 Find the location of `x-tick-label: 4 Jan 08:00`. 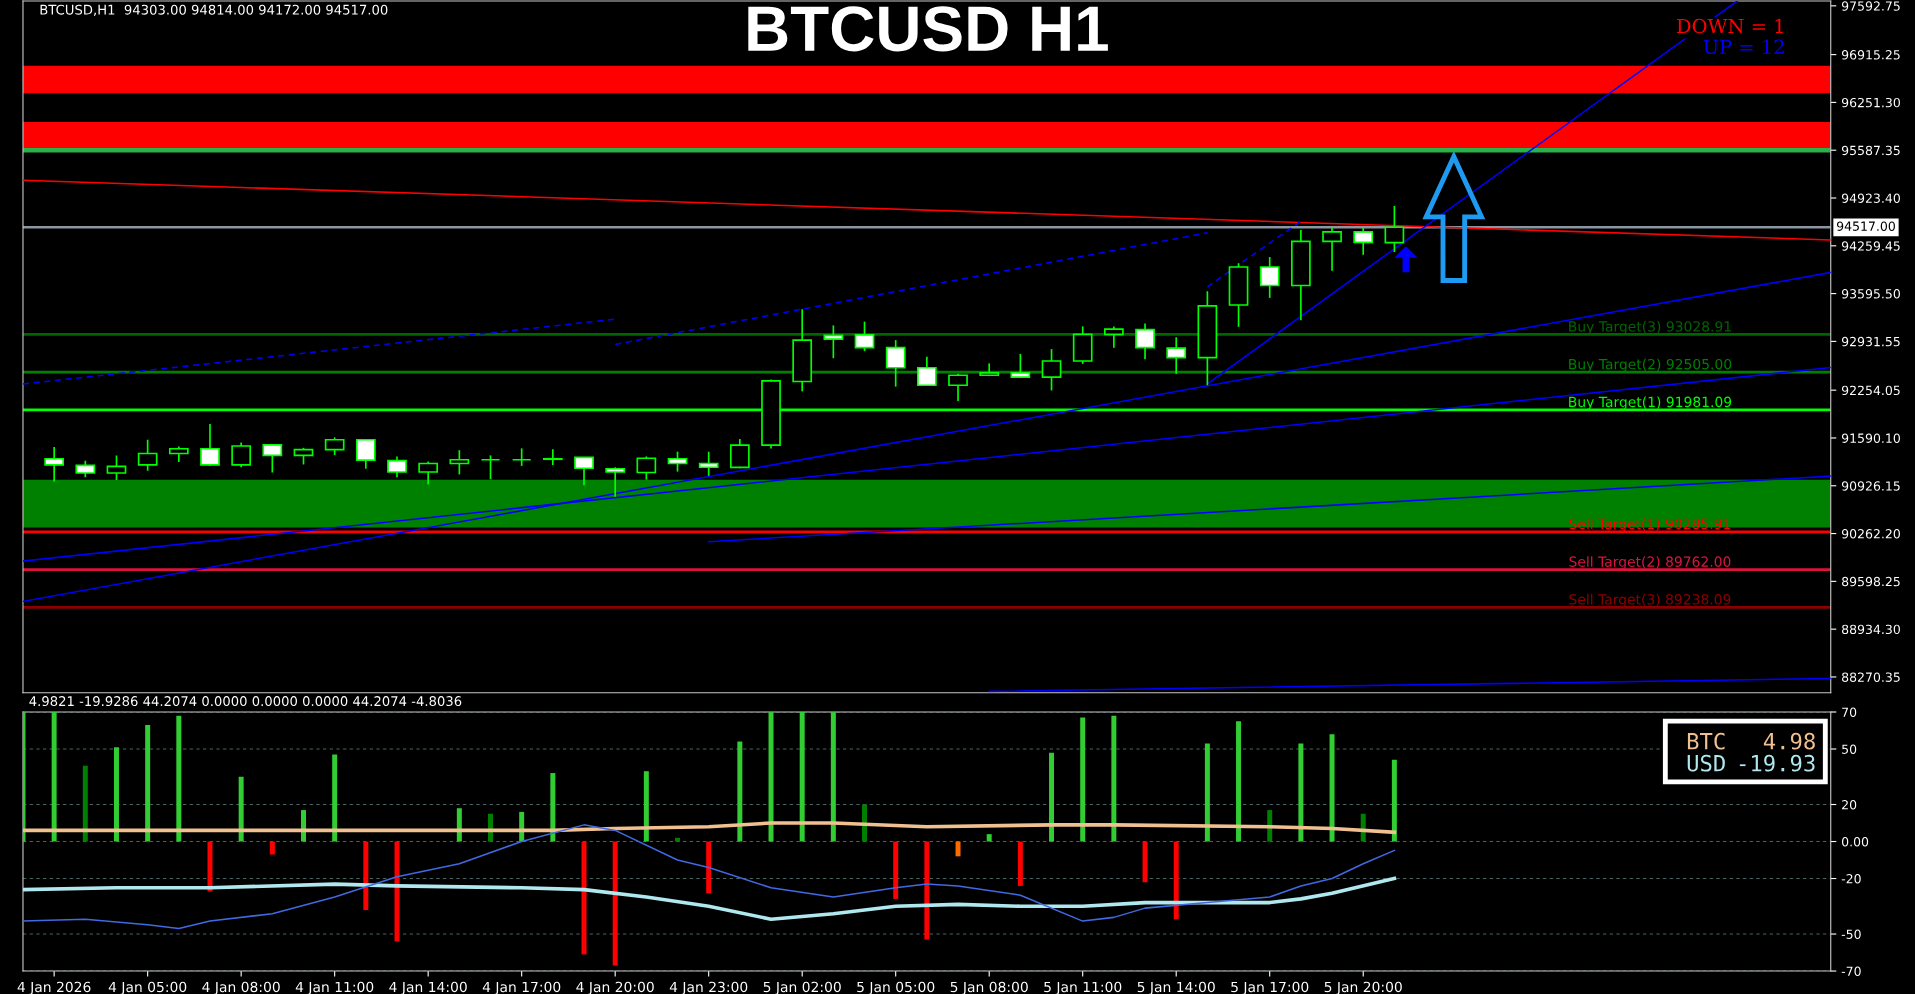

x-tick-label: 4 Jan 08:00 is located at coordinates (241, 987).